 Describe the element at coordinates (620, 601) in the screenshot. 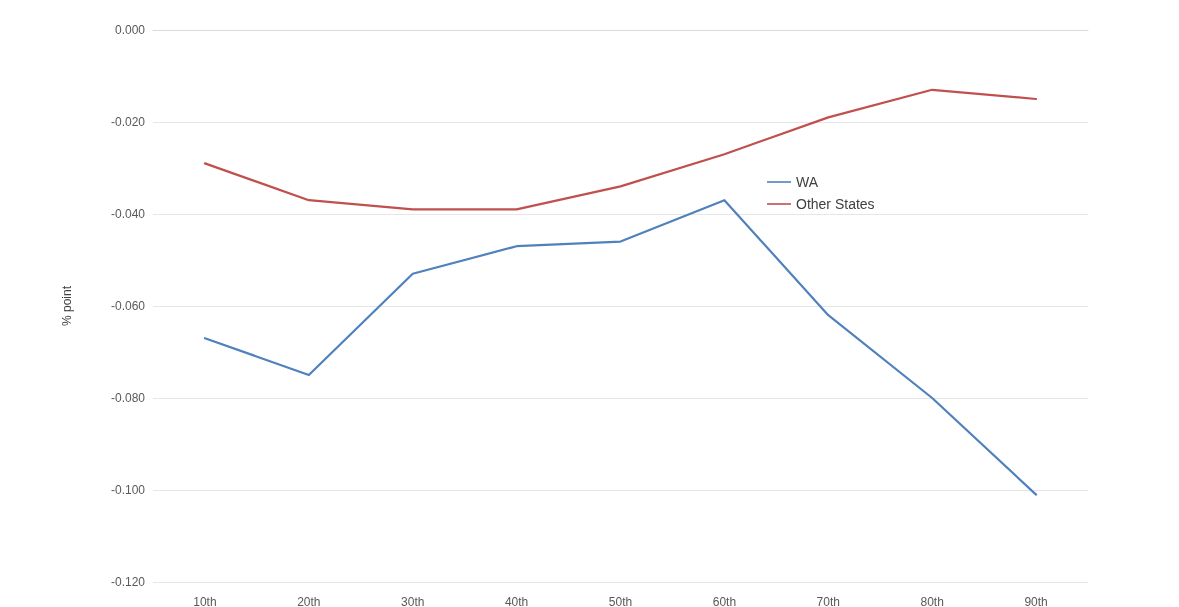

I see `x-tick-label: 50th` at that location.